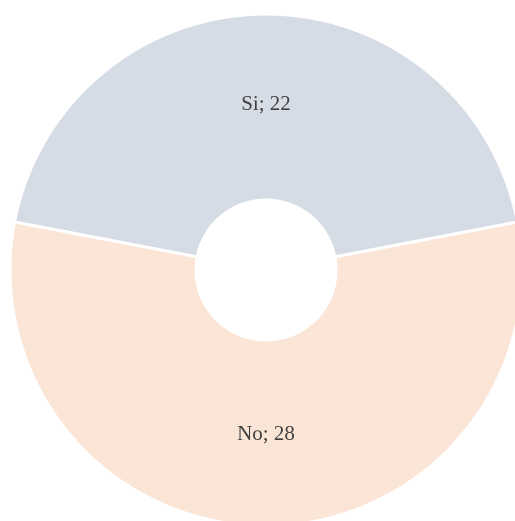 The height and width of the screenshot is (521, 515). Describe the element at coordinates (266, 103) in the screenshot. I see `data-label: Si; 22` at that location.